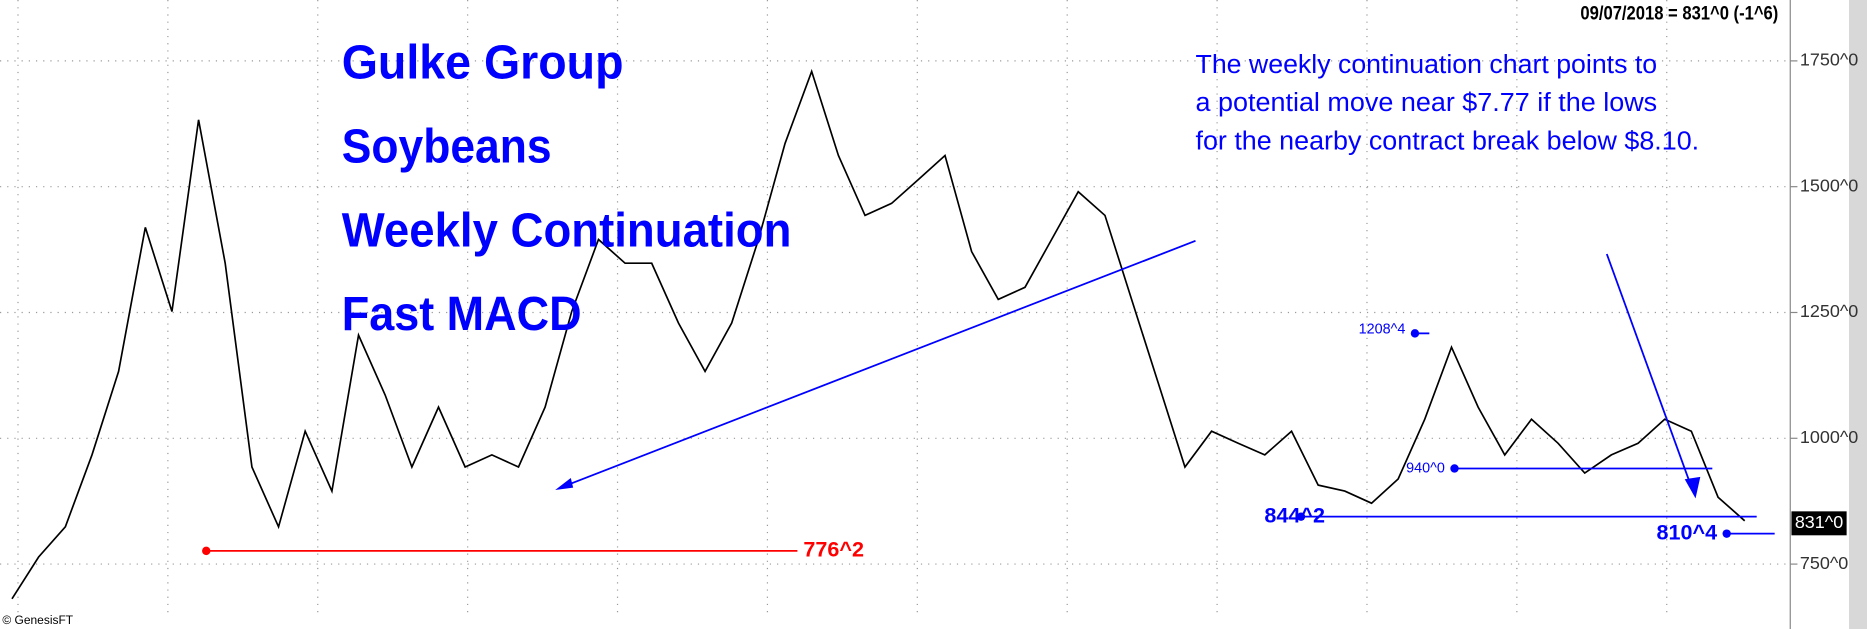  I want to click on level-label: 844^2, so click(1294, 514).